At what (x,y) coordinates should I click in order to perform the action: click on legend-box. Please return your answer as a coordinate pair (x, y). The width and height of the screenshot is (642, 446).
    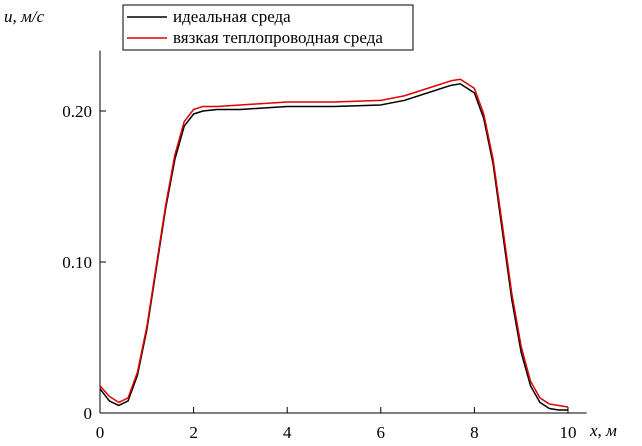
    Looking at the image, I should click on (268, 27).